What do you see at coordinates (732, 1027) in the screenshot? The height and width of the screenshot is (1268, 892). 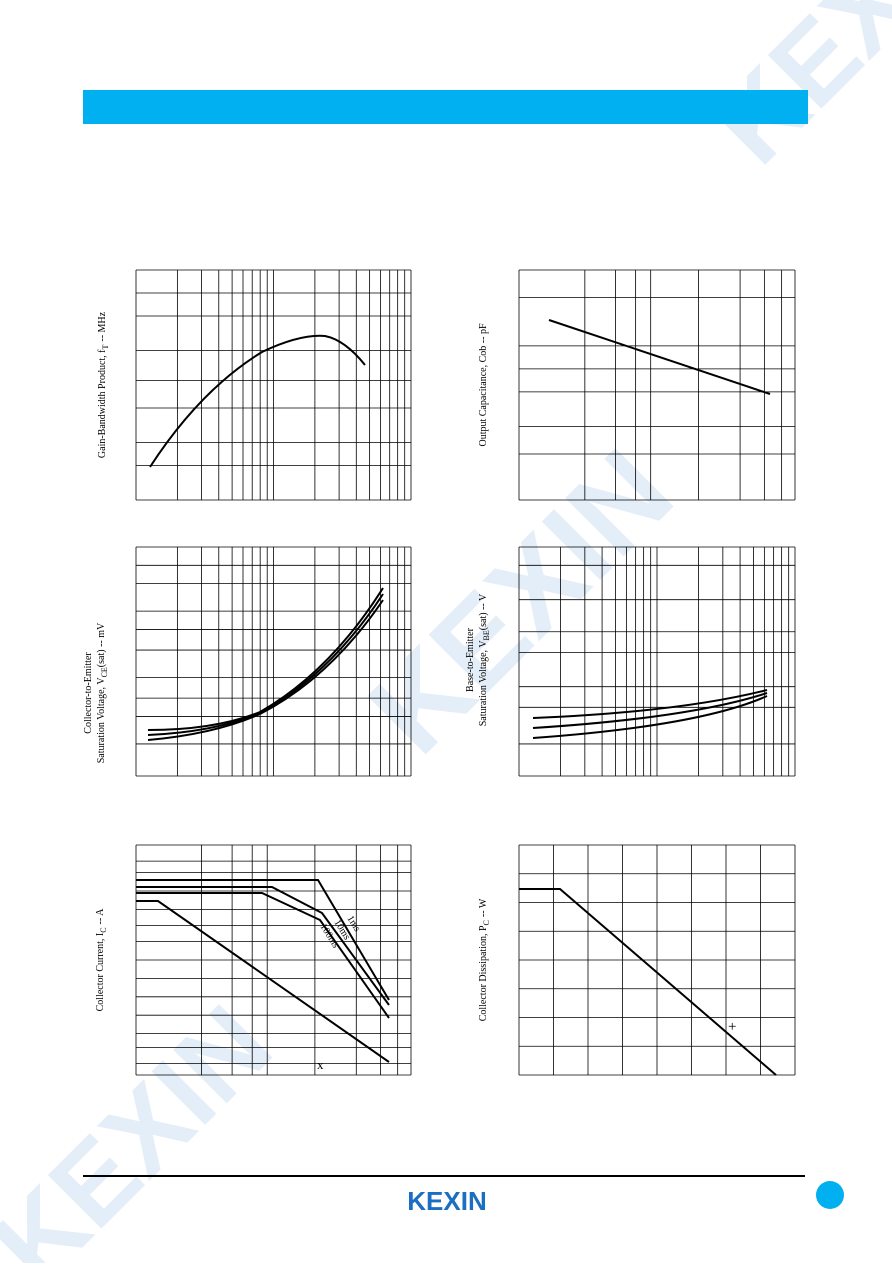 I see `annotation: +` at bounding box center [732, 1027].